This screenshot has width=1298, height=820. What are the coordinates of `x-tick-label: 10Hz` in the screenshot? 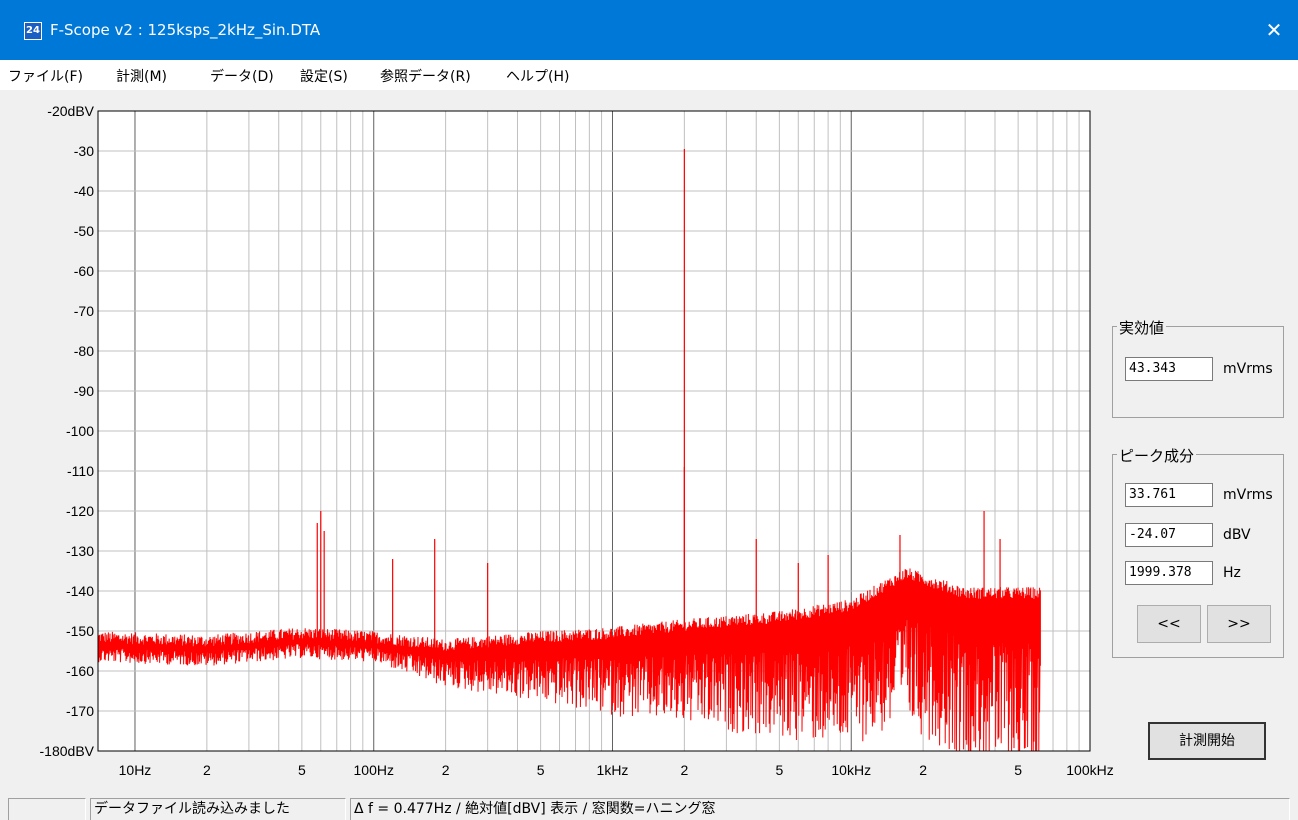 It's located at (135, 770).